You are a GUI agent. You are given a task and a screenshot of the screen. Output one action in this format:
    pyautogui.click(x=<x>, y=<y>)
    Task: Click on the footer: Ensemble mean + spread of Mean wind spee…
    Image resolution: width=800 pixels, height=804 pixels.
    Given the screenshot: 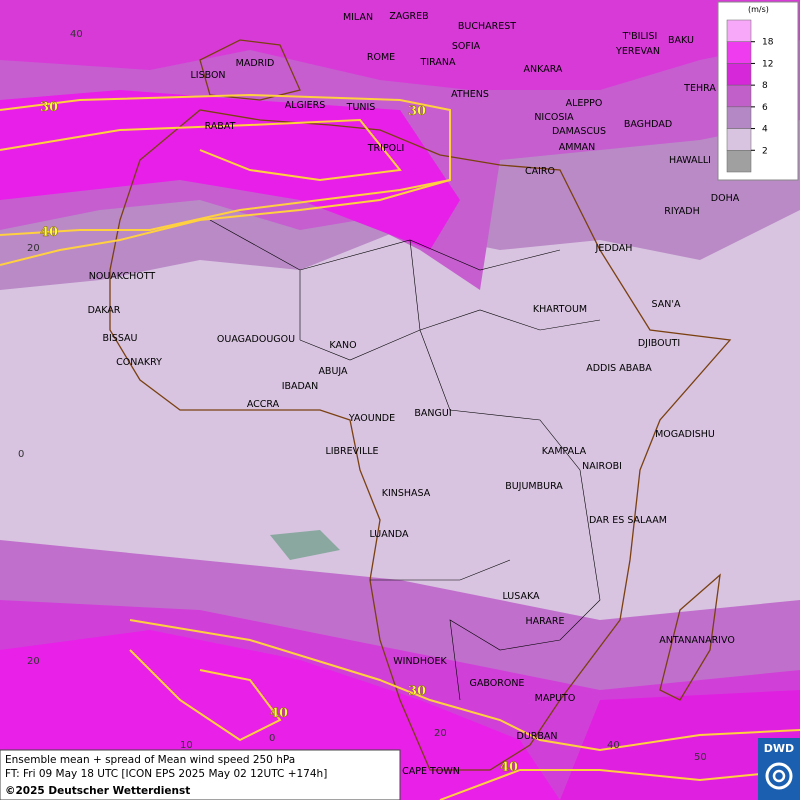 What is the action you would take?
    pyautogui.click(x=200, y=775)
    